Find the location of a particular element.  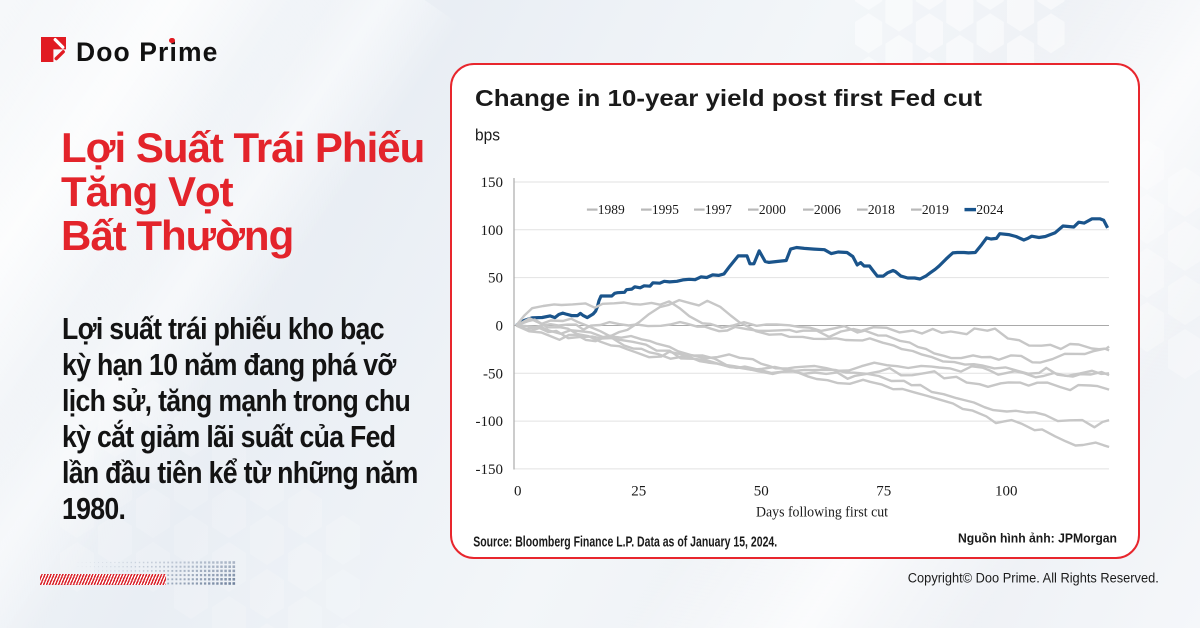

svg-text: Nguồn hình ảnh: JPMorgan is located at coordinates (1037, 539).